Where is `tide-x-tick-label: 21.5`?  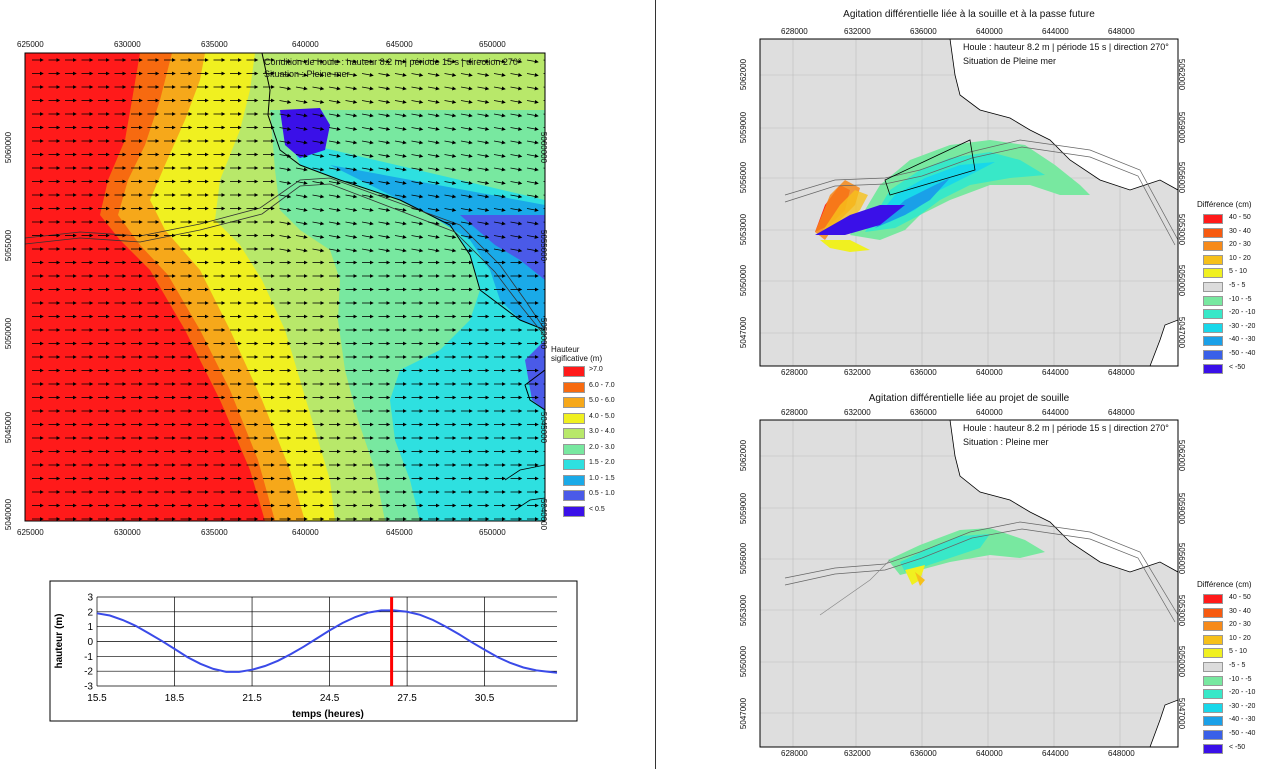
tide-x-tick-label: 21.5 is located at coordinates (252, 698).